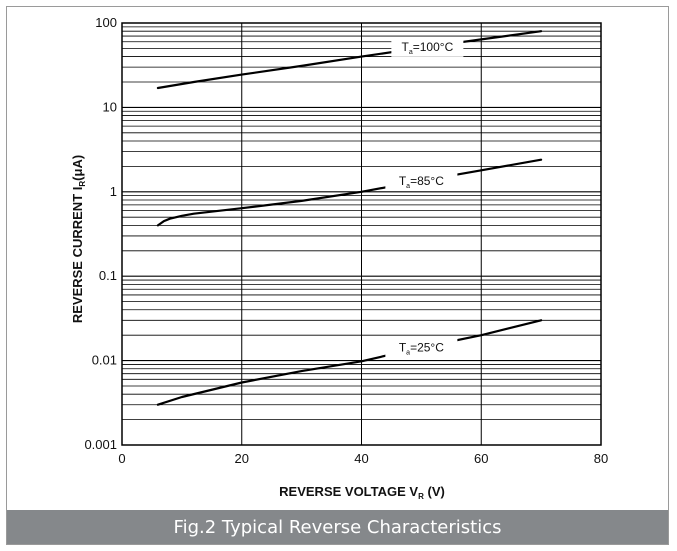  I want to click on series-label-text: Ta=100°C, so click(427, 48).